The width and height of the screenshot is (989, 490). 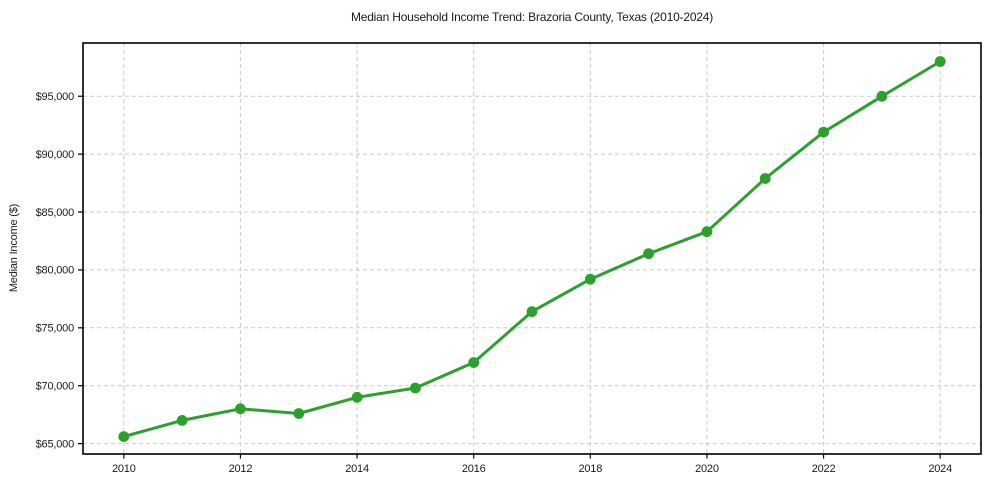 I want to click on data-point-2011, so click(x=182, y=420).